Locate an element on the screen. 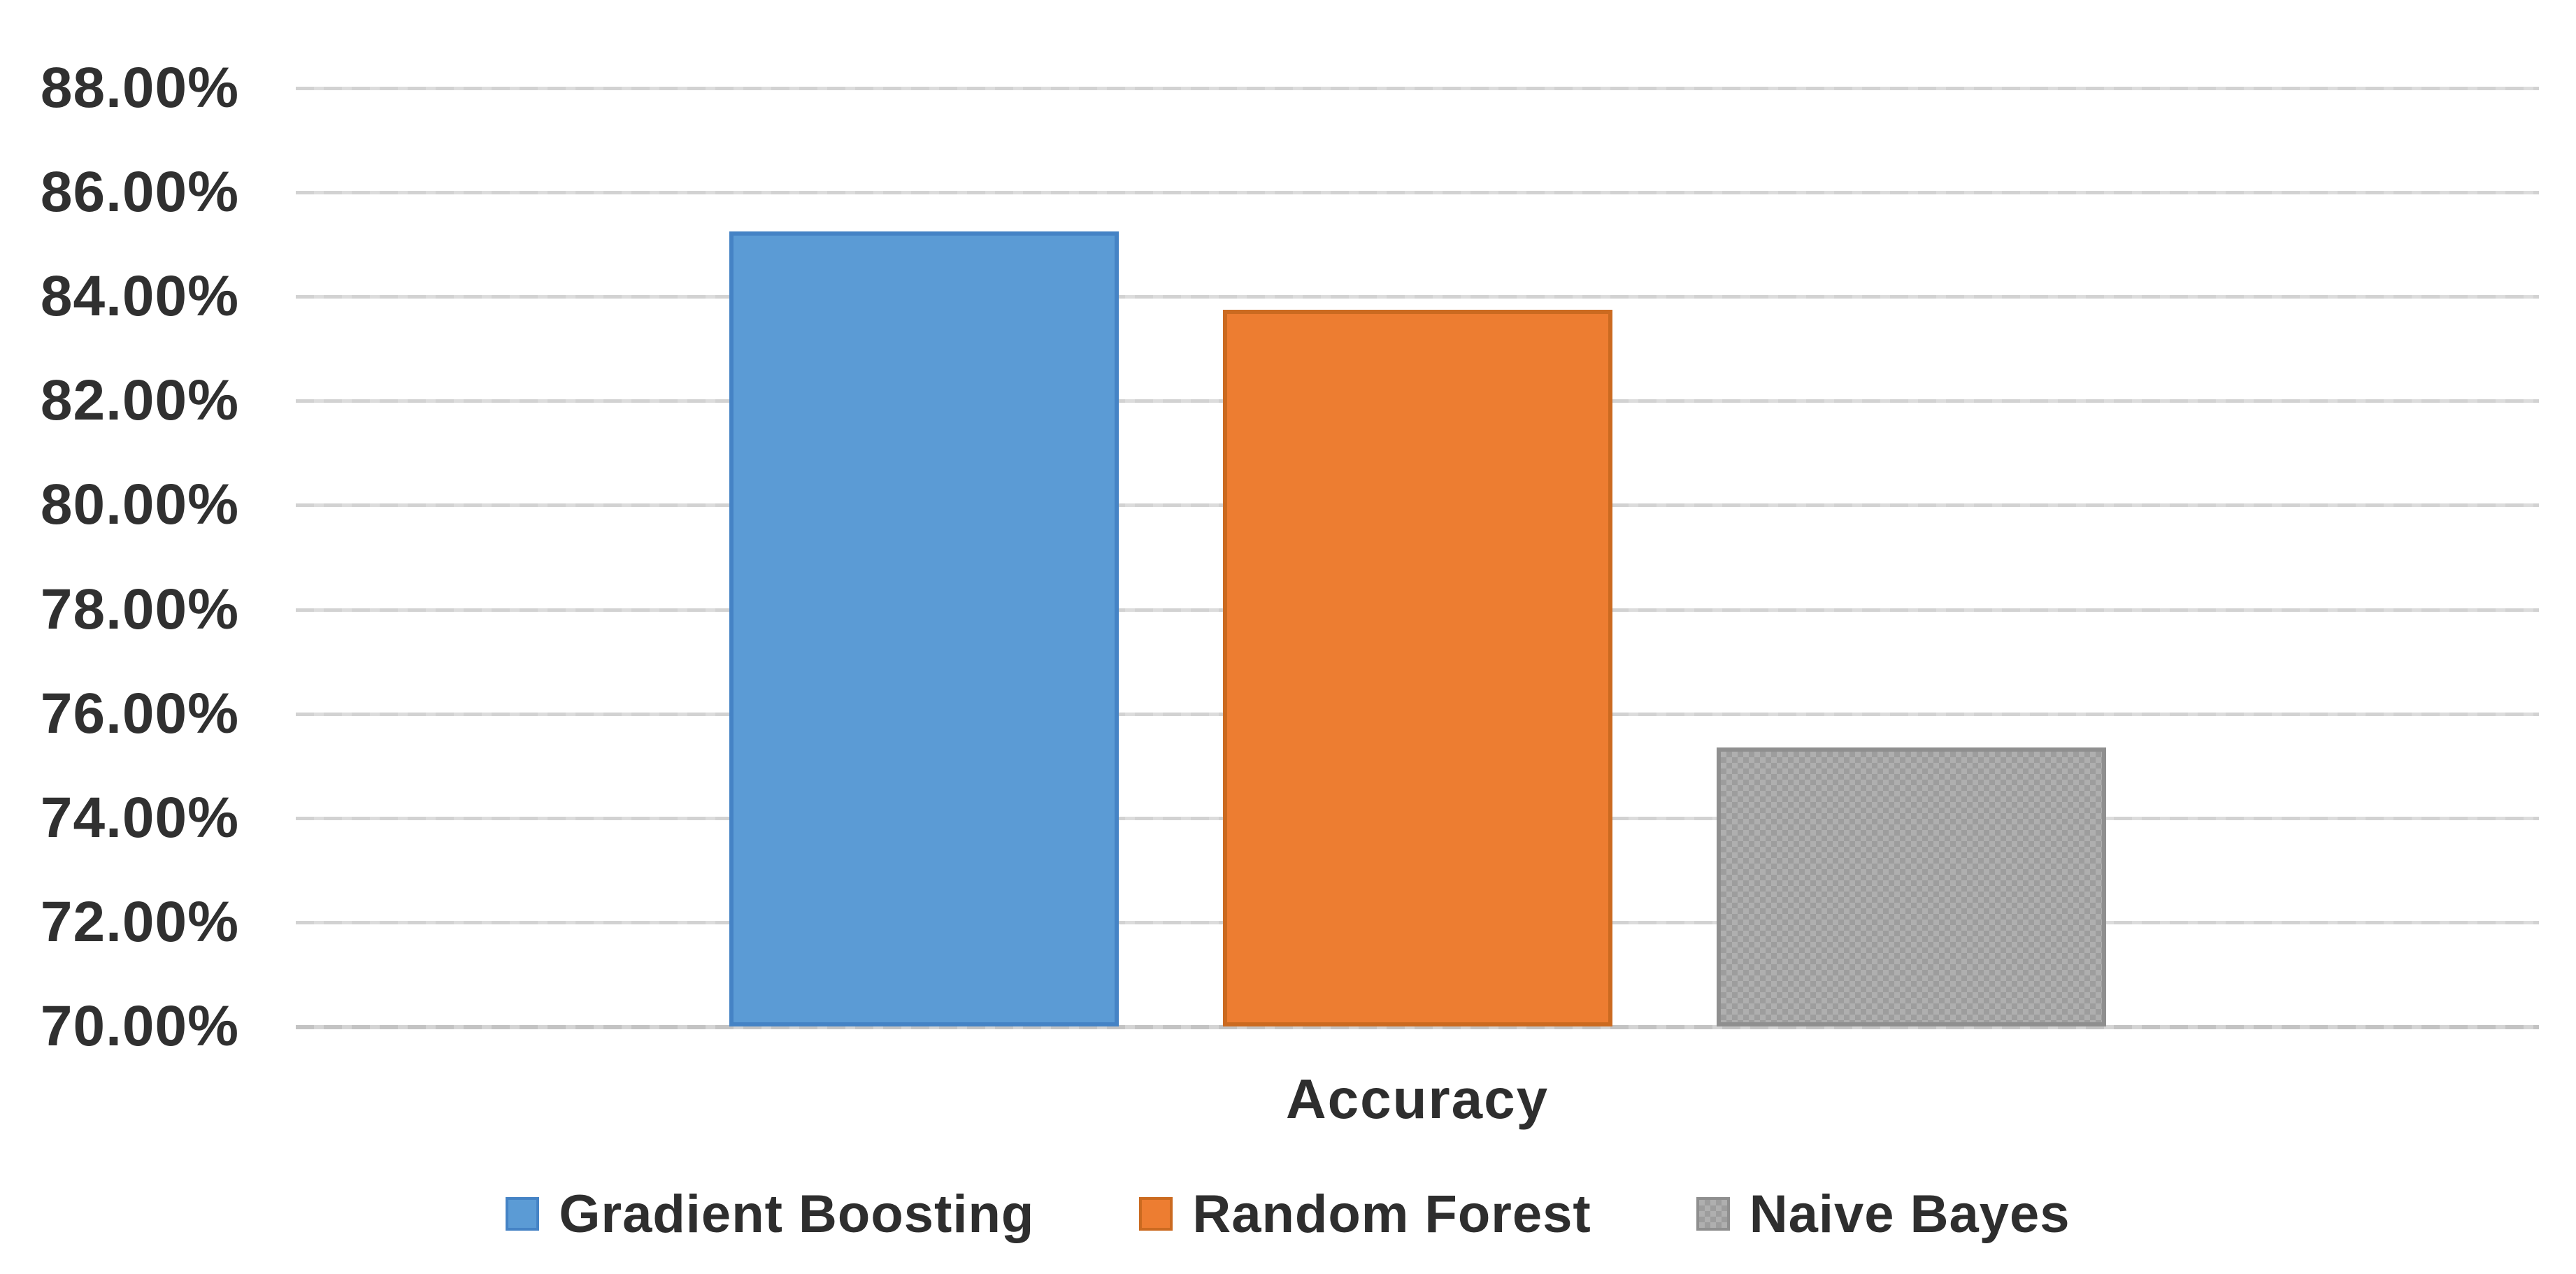  legend-item-gradient-boosting: Gradient Boosting is located at coordinates (770, 1214).